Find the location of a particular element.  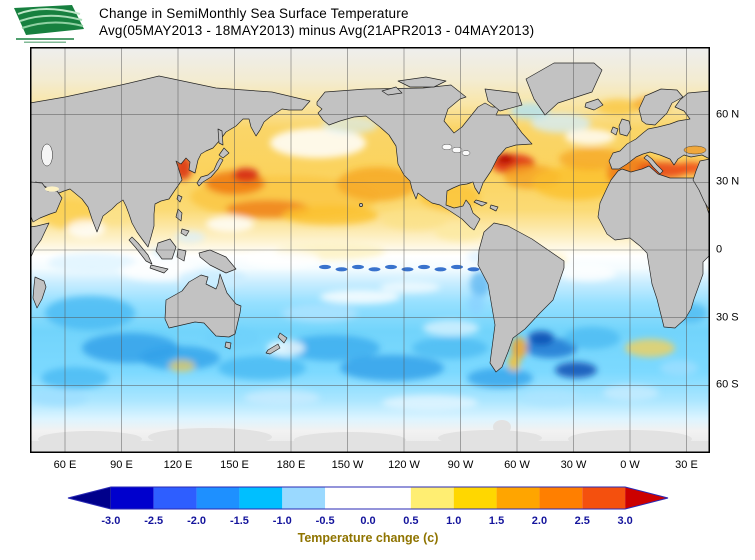

lat-tick-label: 60 N is located at coordinates (728, 114).